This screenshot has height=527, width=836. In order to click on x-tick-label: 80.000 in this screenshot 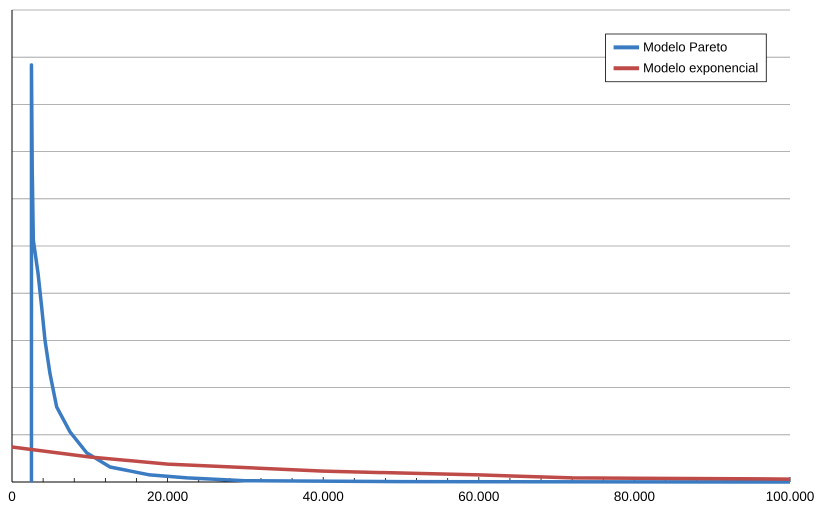, I will do `click(634, 497)`.